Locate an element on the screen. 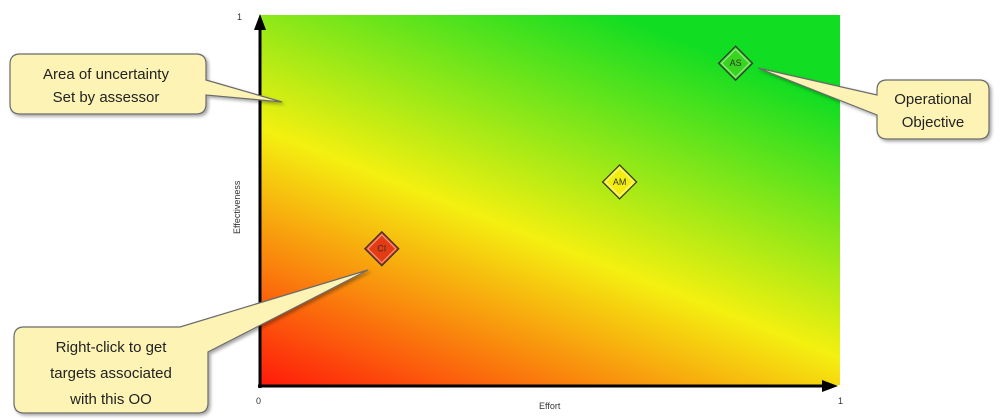 The width and height of the screenshot is (1002, 419). callout-rightclick-line3: with this OO is located at coordinates (110, 399).